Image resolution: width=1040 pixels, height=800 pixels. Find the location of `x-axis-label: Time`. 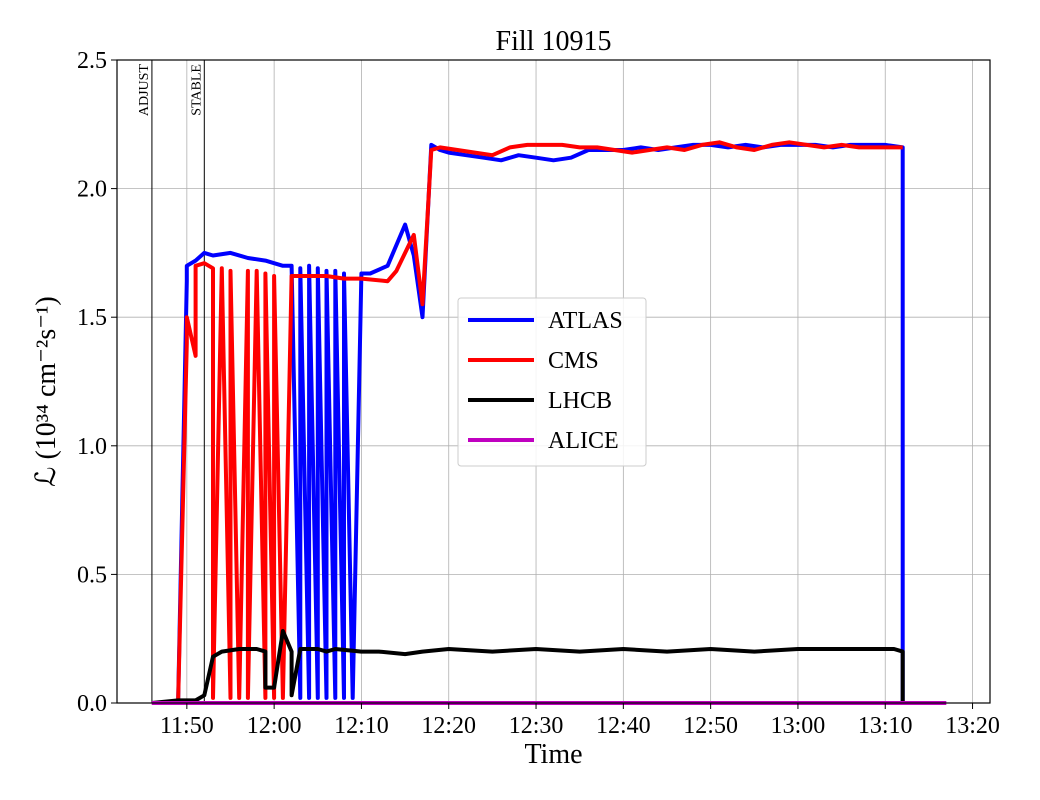

x-axis-label: Time is located at coordinates (553, 754).